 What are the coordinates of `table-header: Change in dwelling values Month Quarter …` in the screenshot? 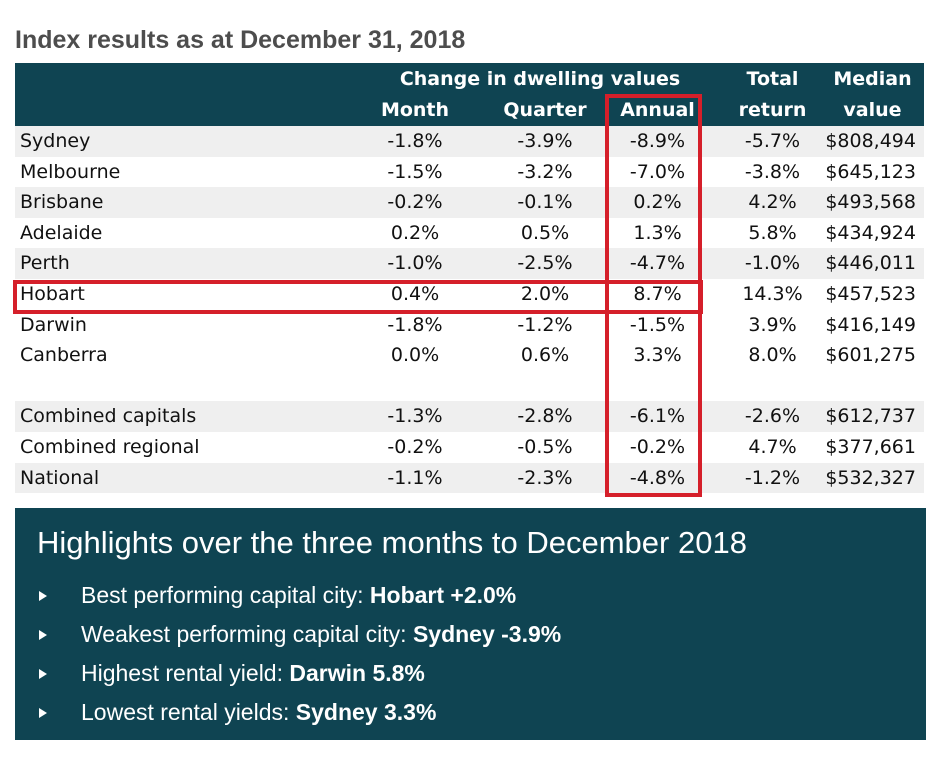 It's located at (469, 94).